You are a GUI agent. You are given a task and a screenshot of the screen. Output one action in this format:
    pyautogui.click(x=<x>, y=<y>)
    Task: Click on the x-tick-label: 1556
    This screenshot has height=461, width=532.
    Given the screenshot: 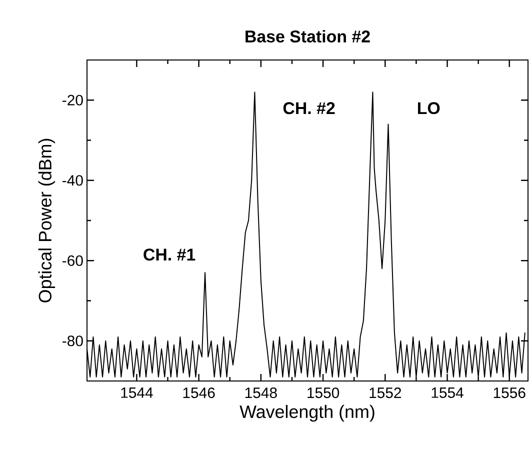 What is the action you would take?
    pyautogui.click(x=510, y=393)
    